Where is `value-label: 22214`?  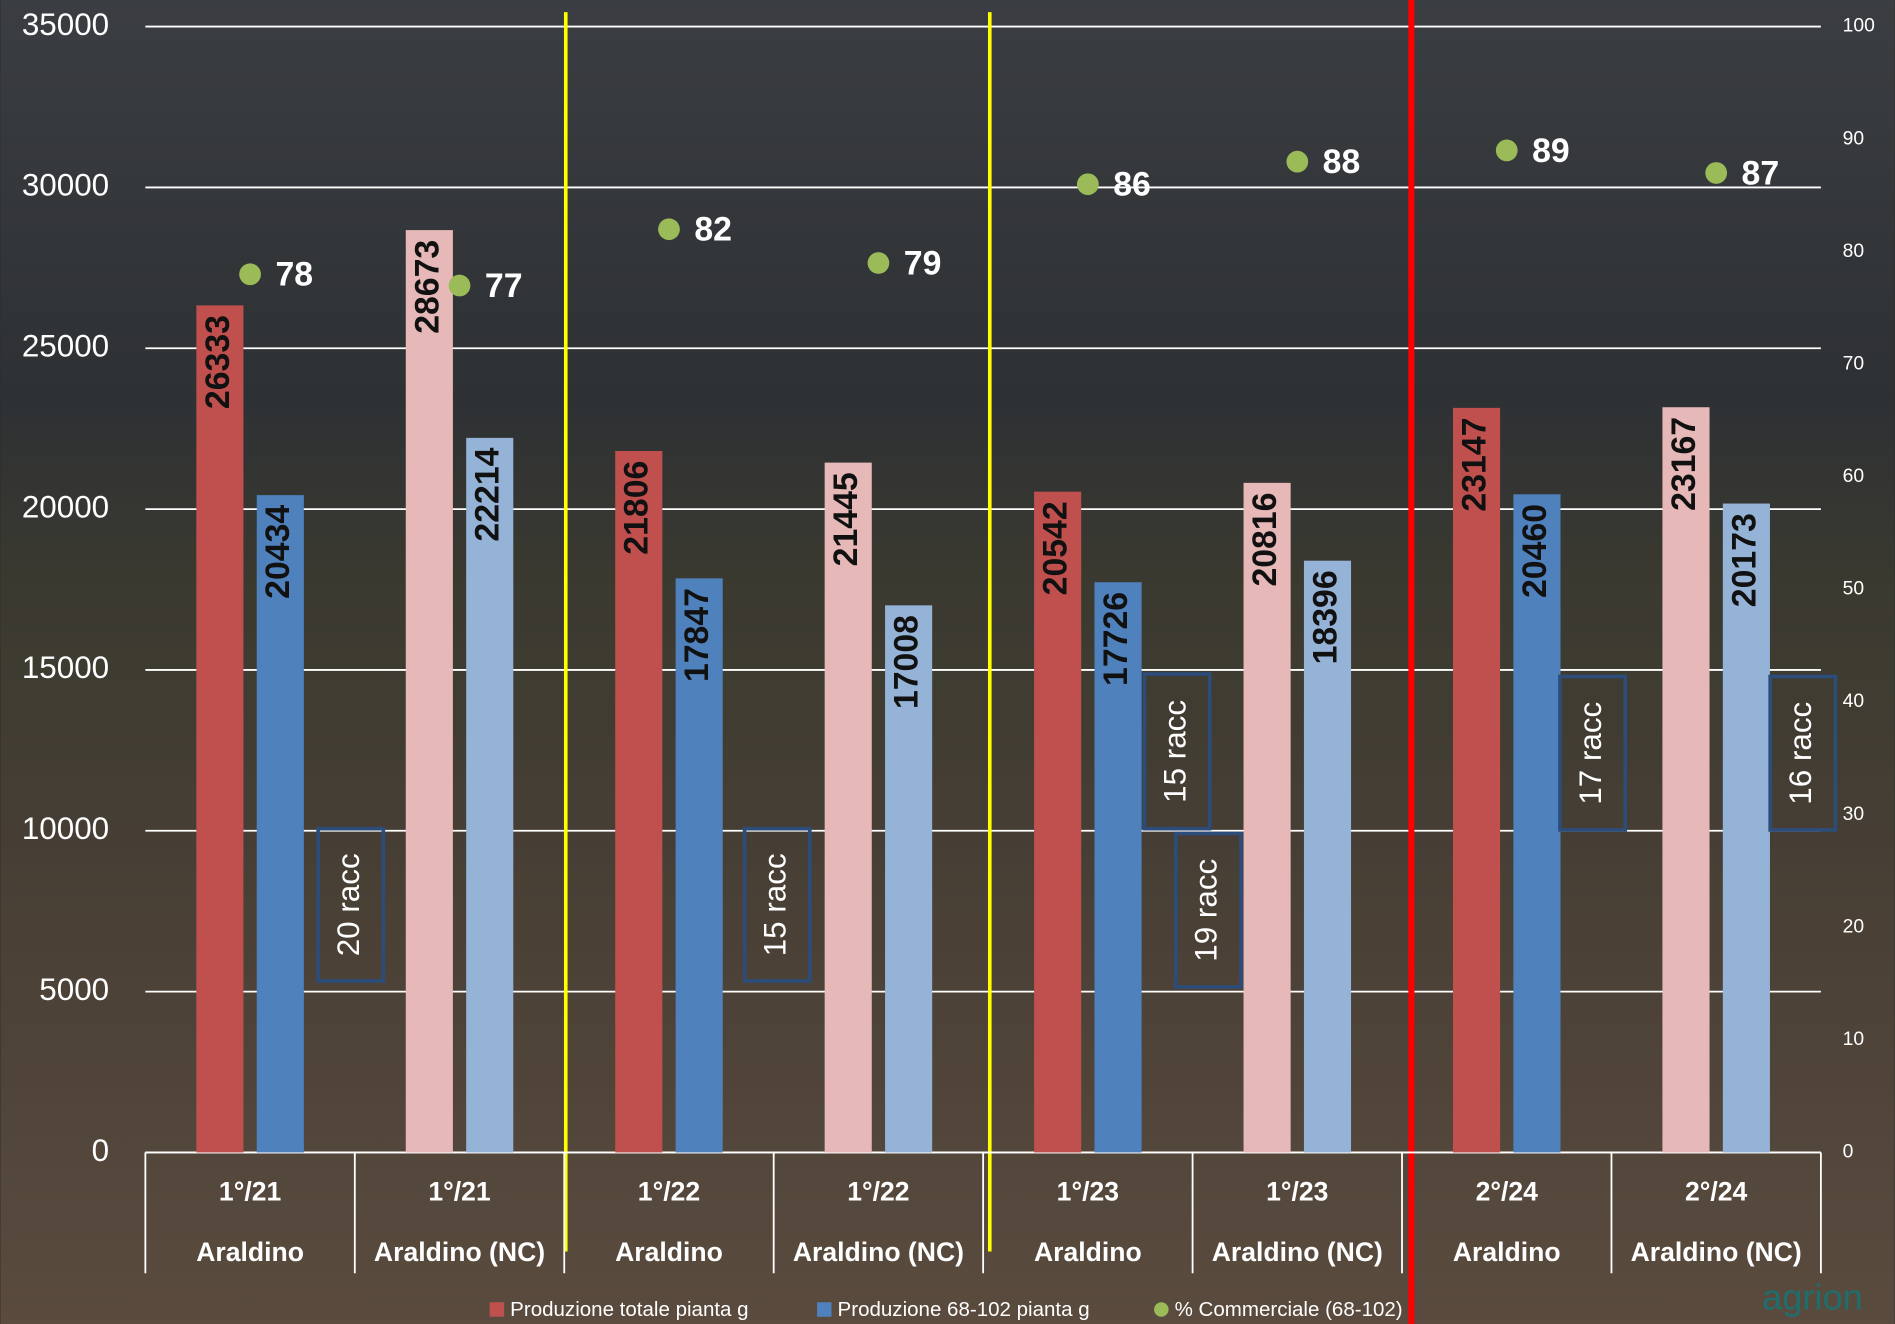
value-label: 22214 is located at coordinates (488, 494).